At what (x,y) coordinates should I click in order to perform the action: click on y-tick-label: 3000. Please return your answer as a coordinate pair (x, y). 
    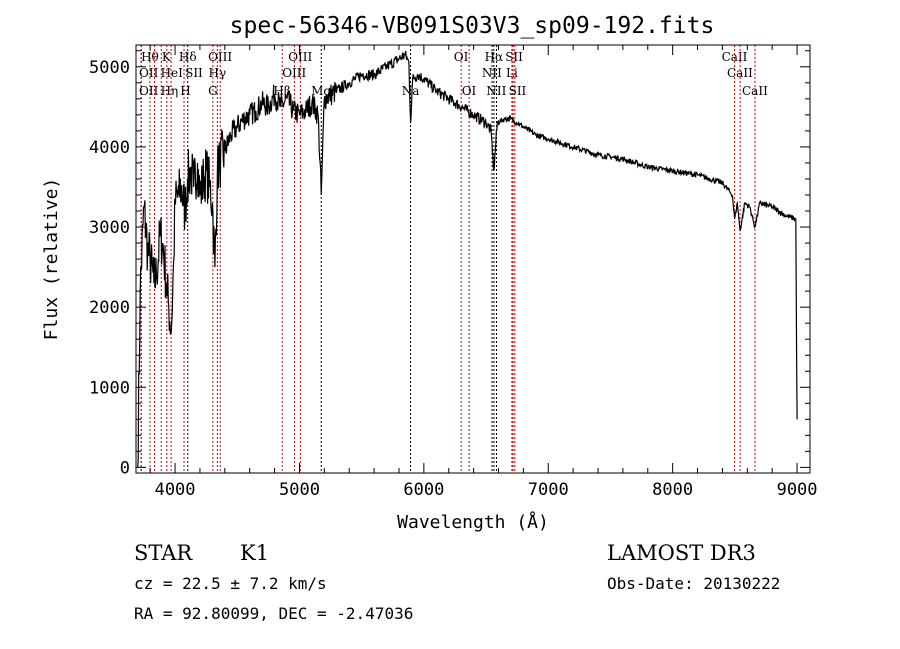
    Looking at the image, I should click on (109, 228).